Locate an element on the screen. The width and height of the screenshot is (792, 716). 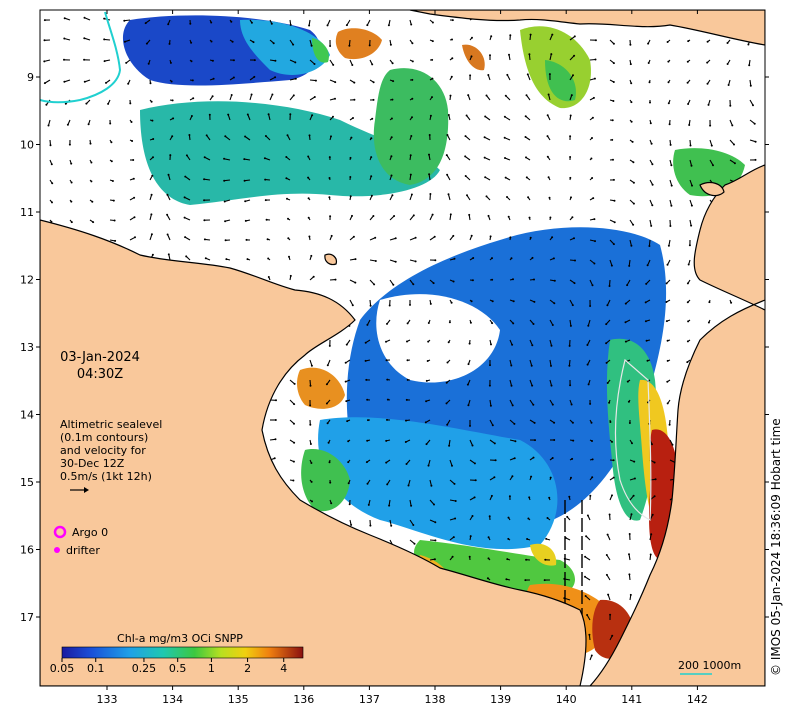
colorbar-tick-label: 4 is located at coordinates (283, 668).